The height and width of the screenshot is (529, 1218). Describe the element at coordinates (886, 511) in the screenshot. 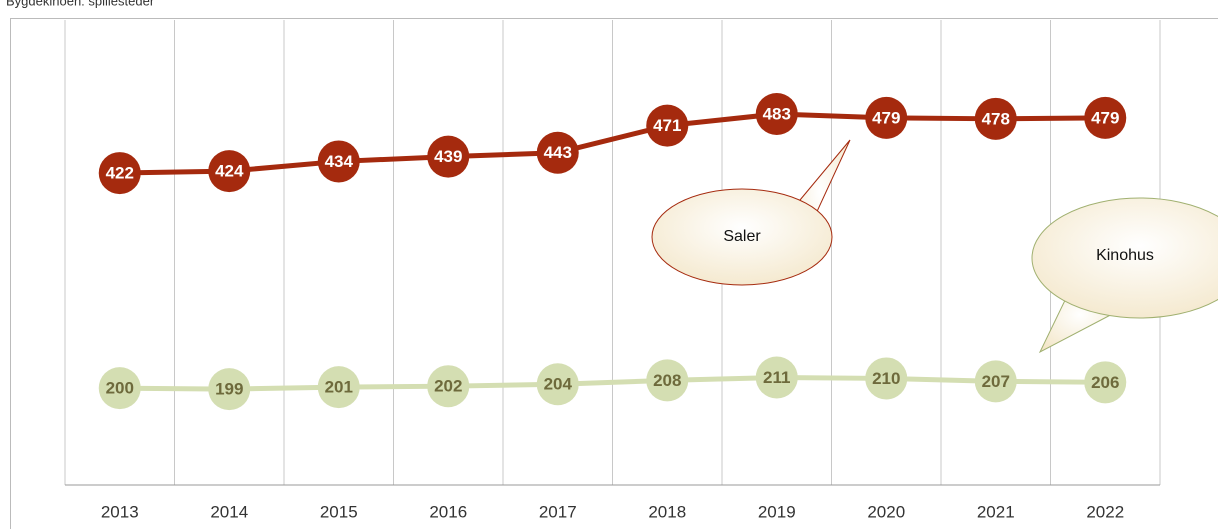

I see `x-tick-label: 2020` at that location.